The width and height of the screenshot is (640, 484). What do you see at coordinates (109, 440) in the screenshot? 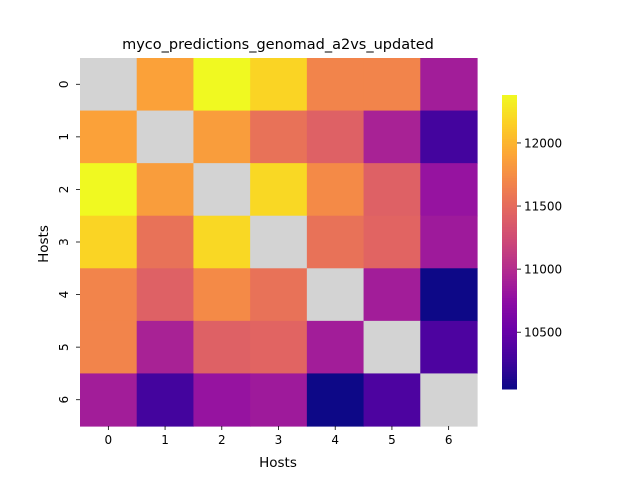
I see `x-tick-label: 0` at bounding box center [109, 440].